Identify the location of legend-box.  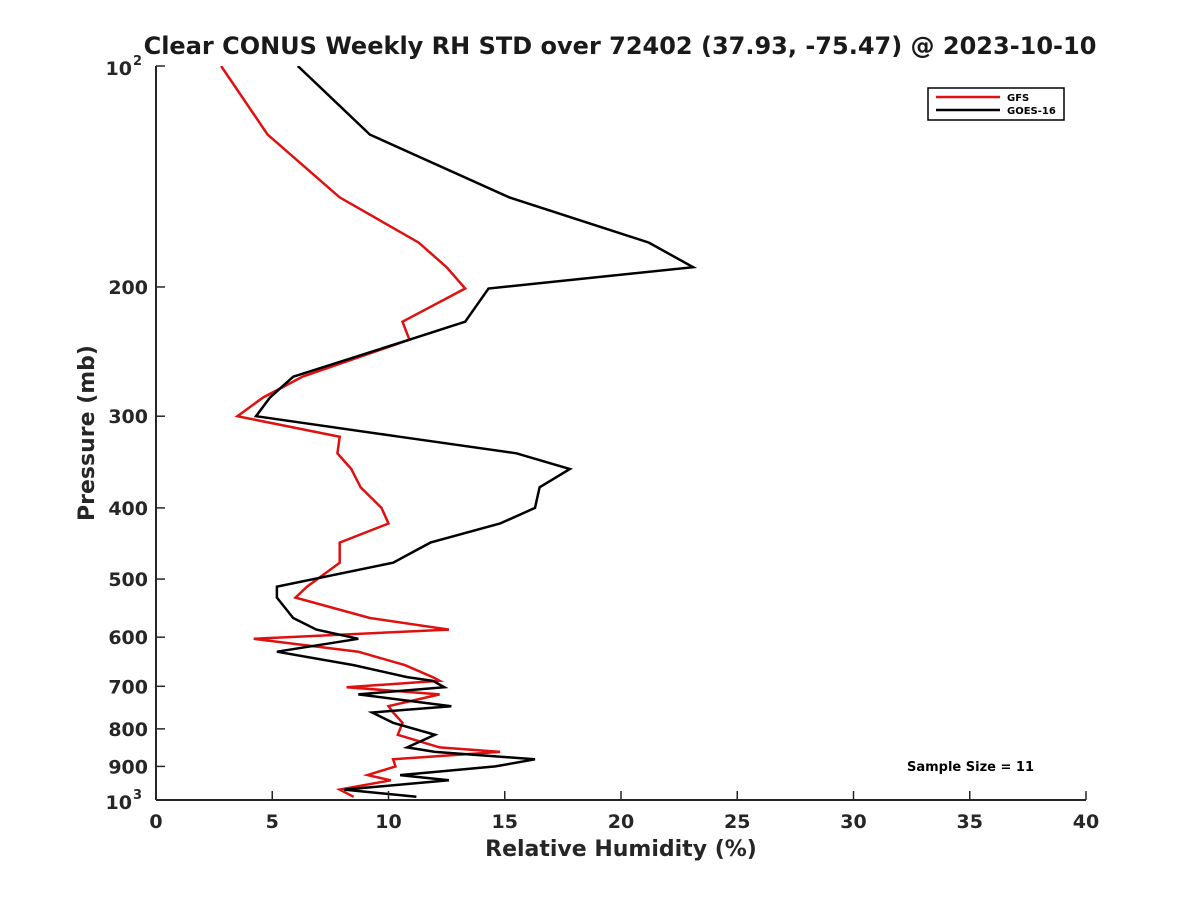
(996, 104).